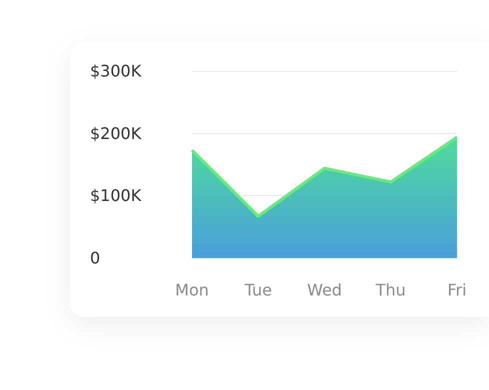 The image size is (489, 390). I want to click on x-tick-label: Mon, so click(192, 290).